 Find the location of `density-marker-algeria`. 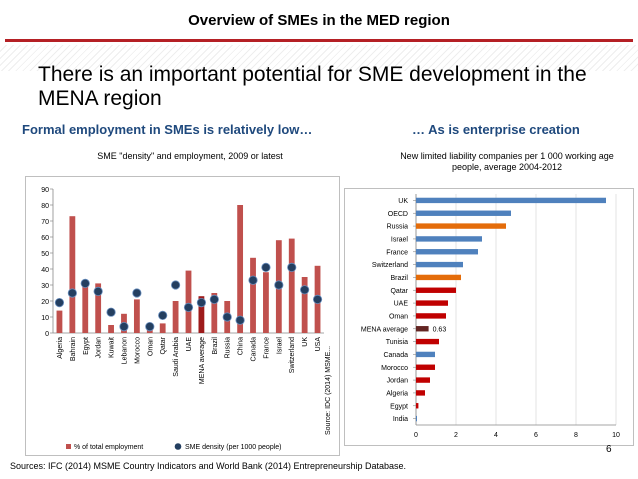

density-marker-algeria is located at coordinates (59, 303).